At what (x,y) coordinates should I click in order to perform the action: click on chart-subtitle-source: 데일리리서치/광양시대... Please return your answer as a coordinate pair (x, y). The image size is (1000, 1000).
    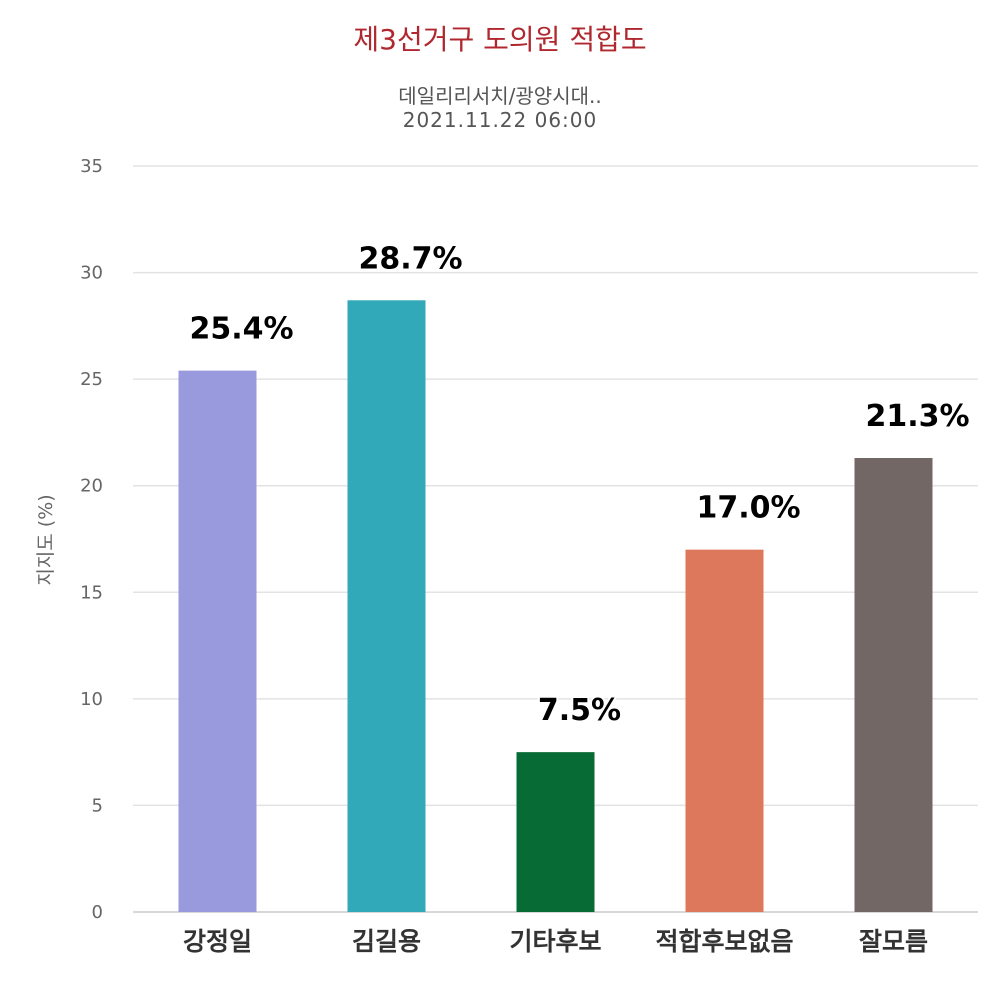
    Looking at the image, I should click on (500, 96).